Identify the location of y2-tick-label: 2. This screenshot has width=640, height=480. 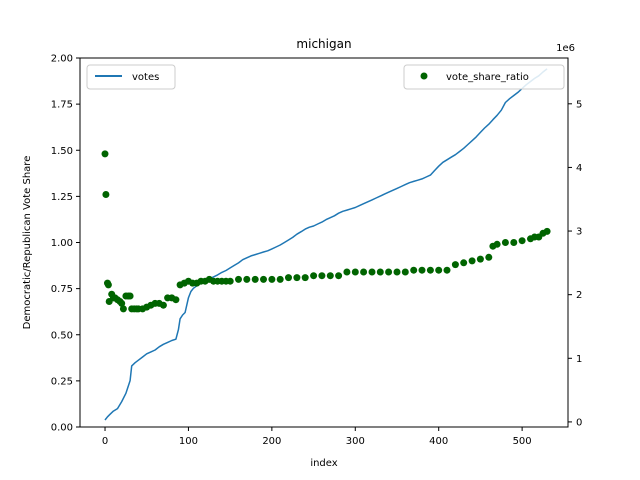
(579, 295).